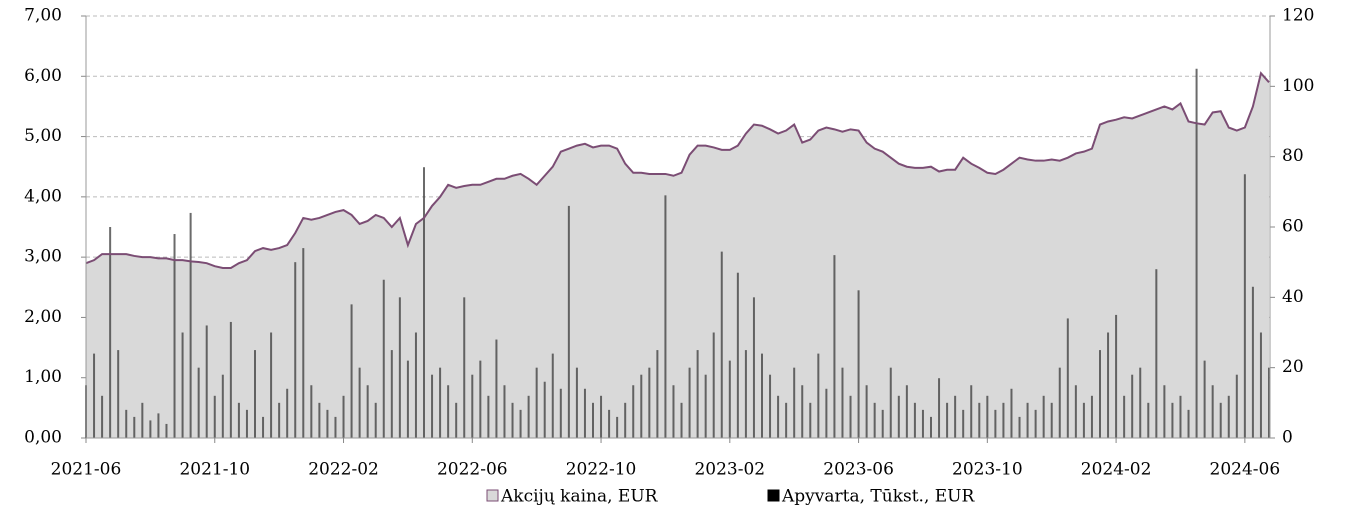 This screenshot has height=517, width=1355. What do you see at coordinates (43, 317) in the screenshot?
I see `y-tick-label: 2,00` at bounding box center [43, 317].